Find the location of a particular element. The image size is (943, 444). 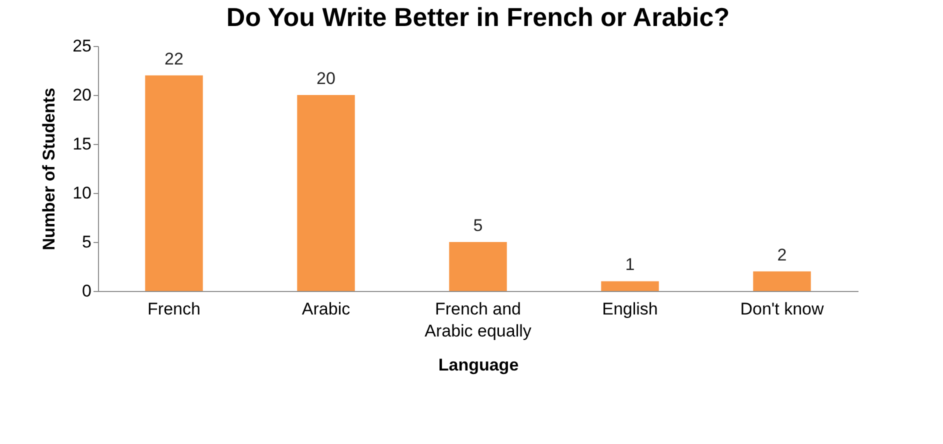

x-axis-title: Language is located at coordinates (478, 365).